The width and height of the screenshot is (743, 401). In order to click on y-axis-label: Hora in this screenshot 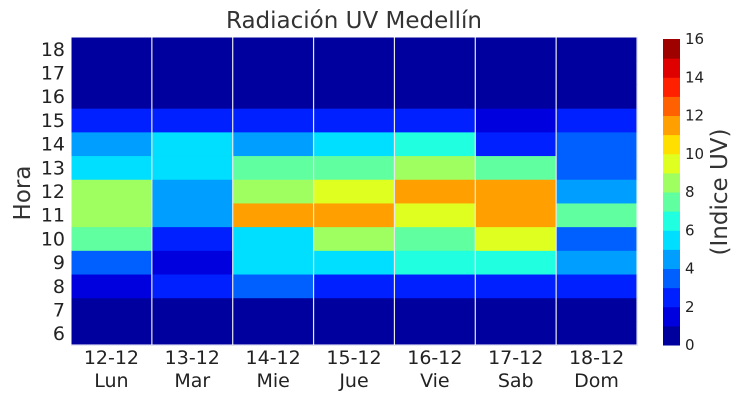, I will do `click(23, 193)`.